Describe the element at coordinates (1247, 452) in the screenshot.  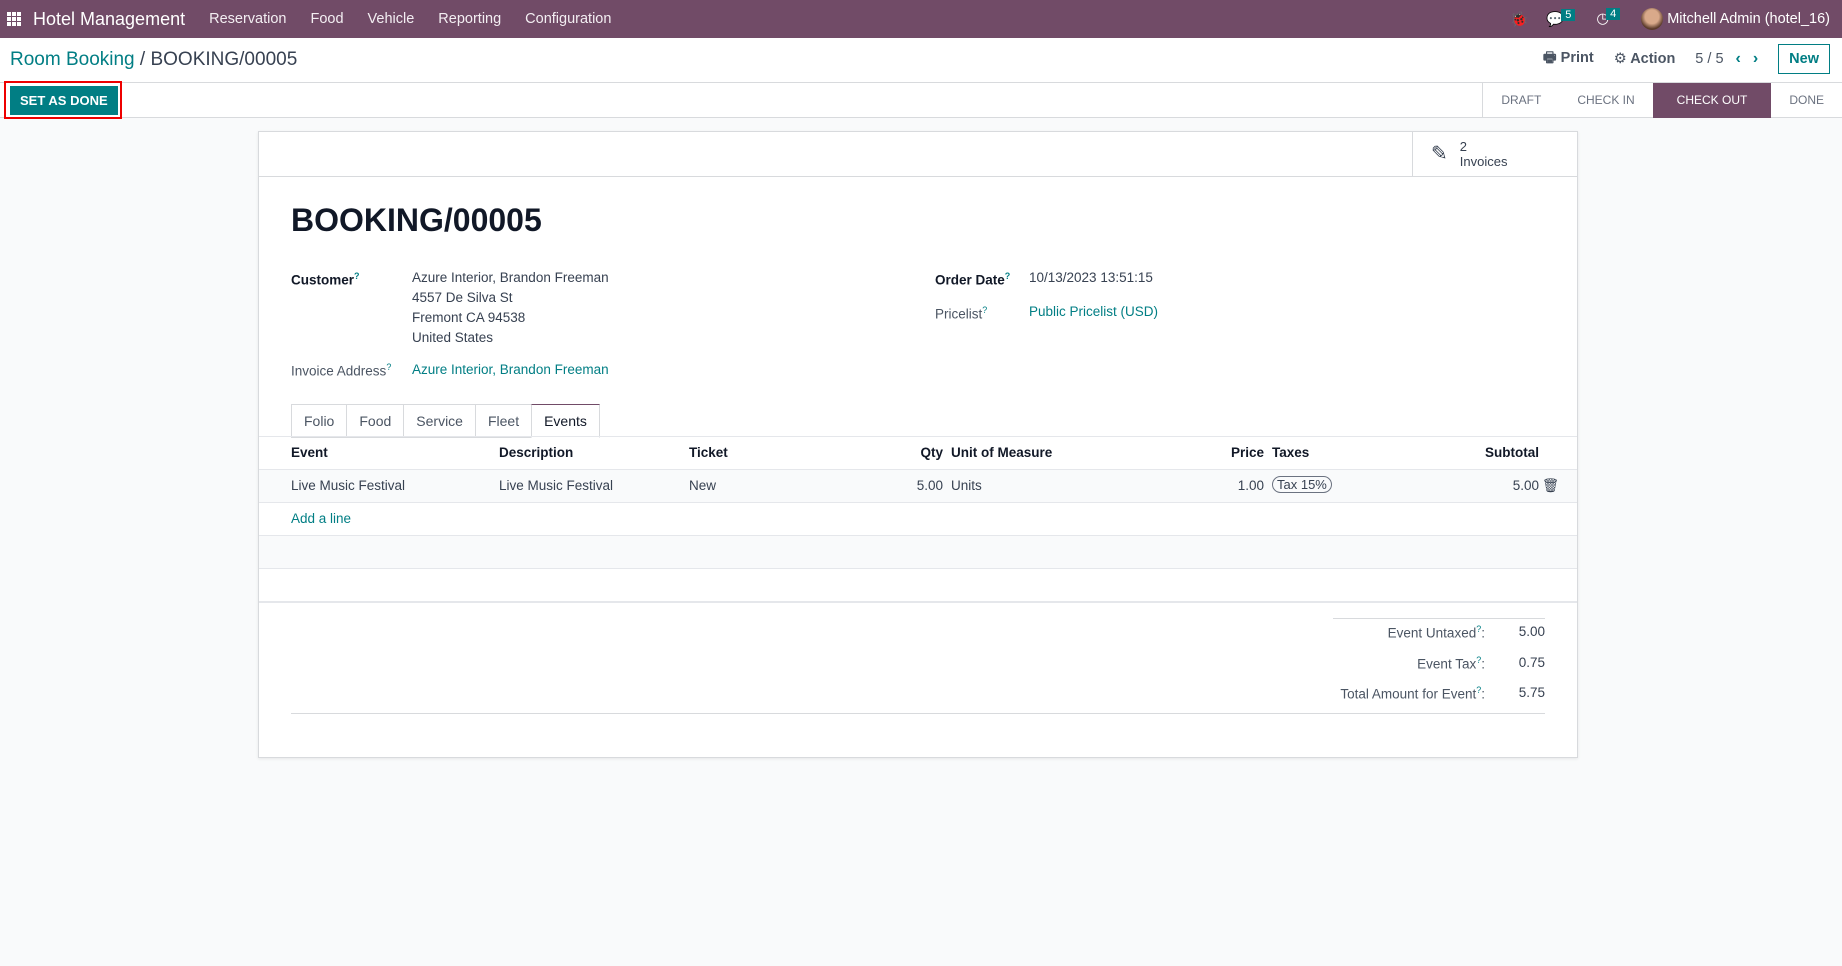
I see `col-price: Price` at that location.